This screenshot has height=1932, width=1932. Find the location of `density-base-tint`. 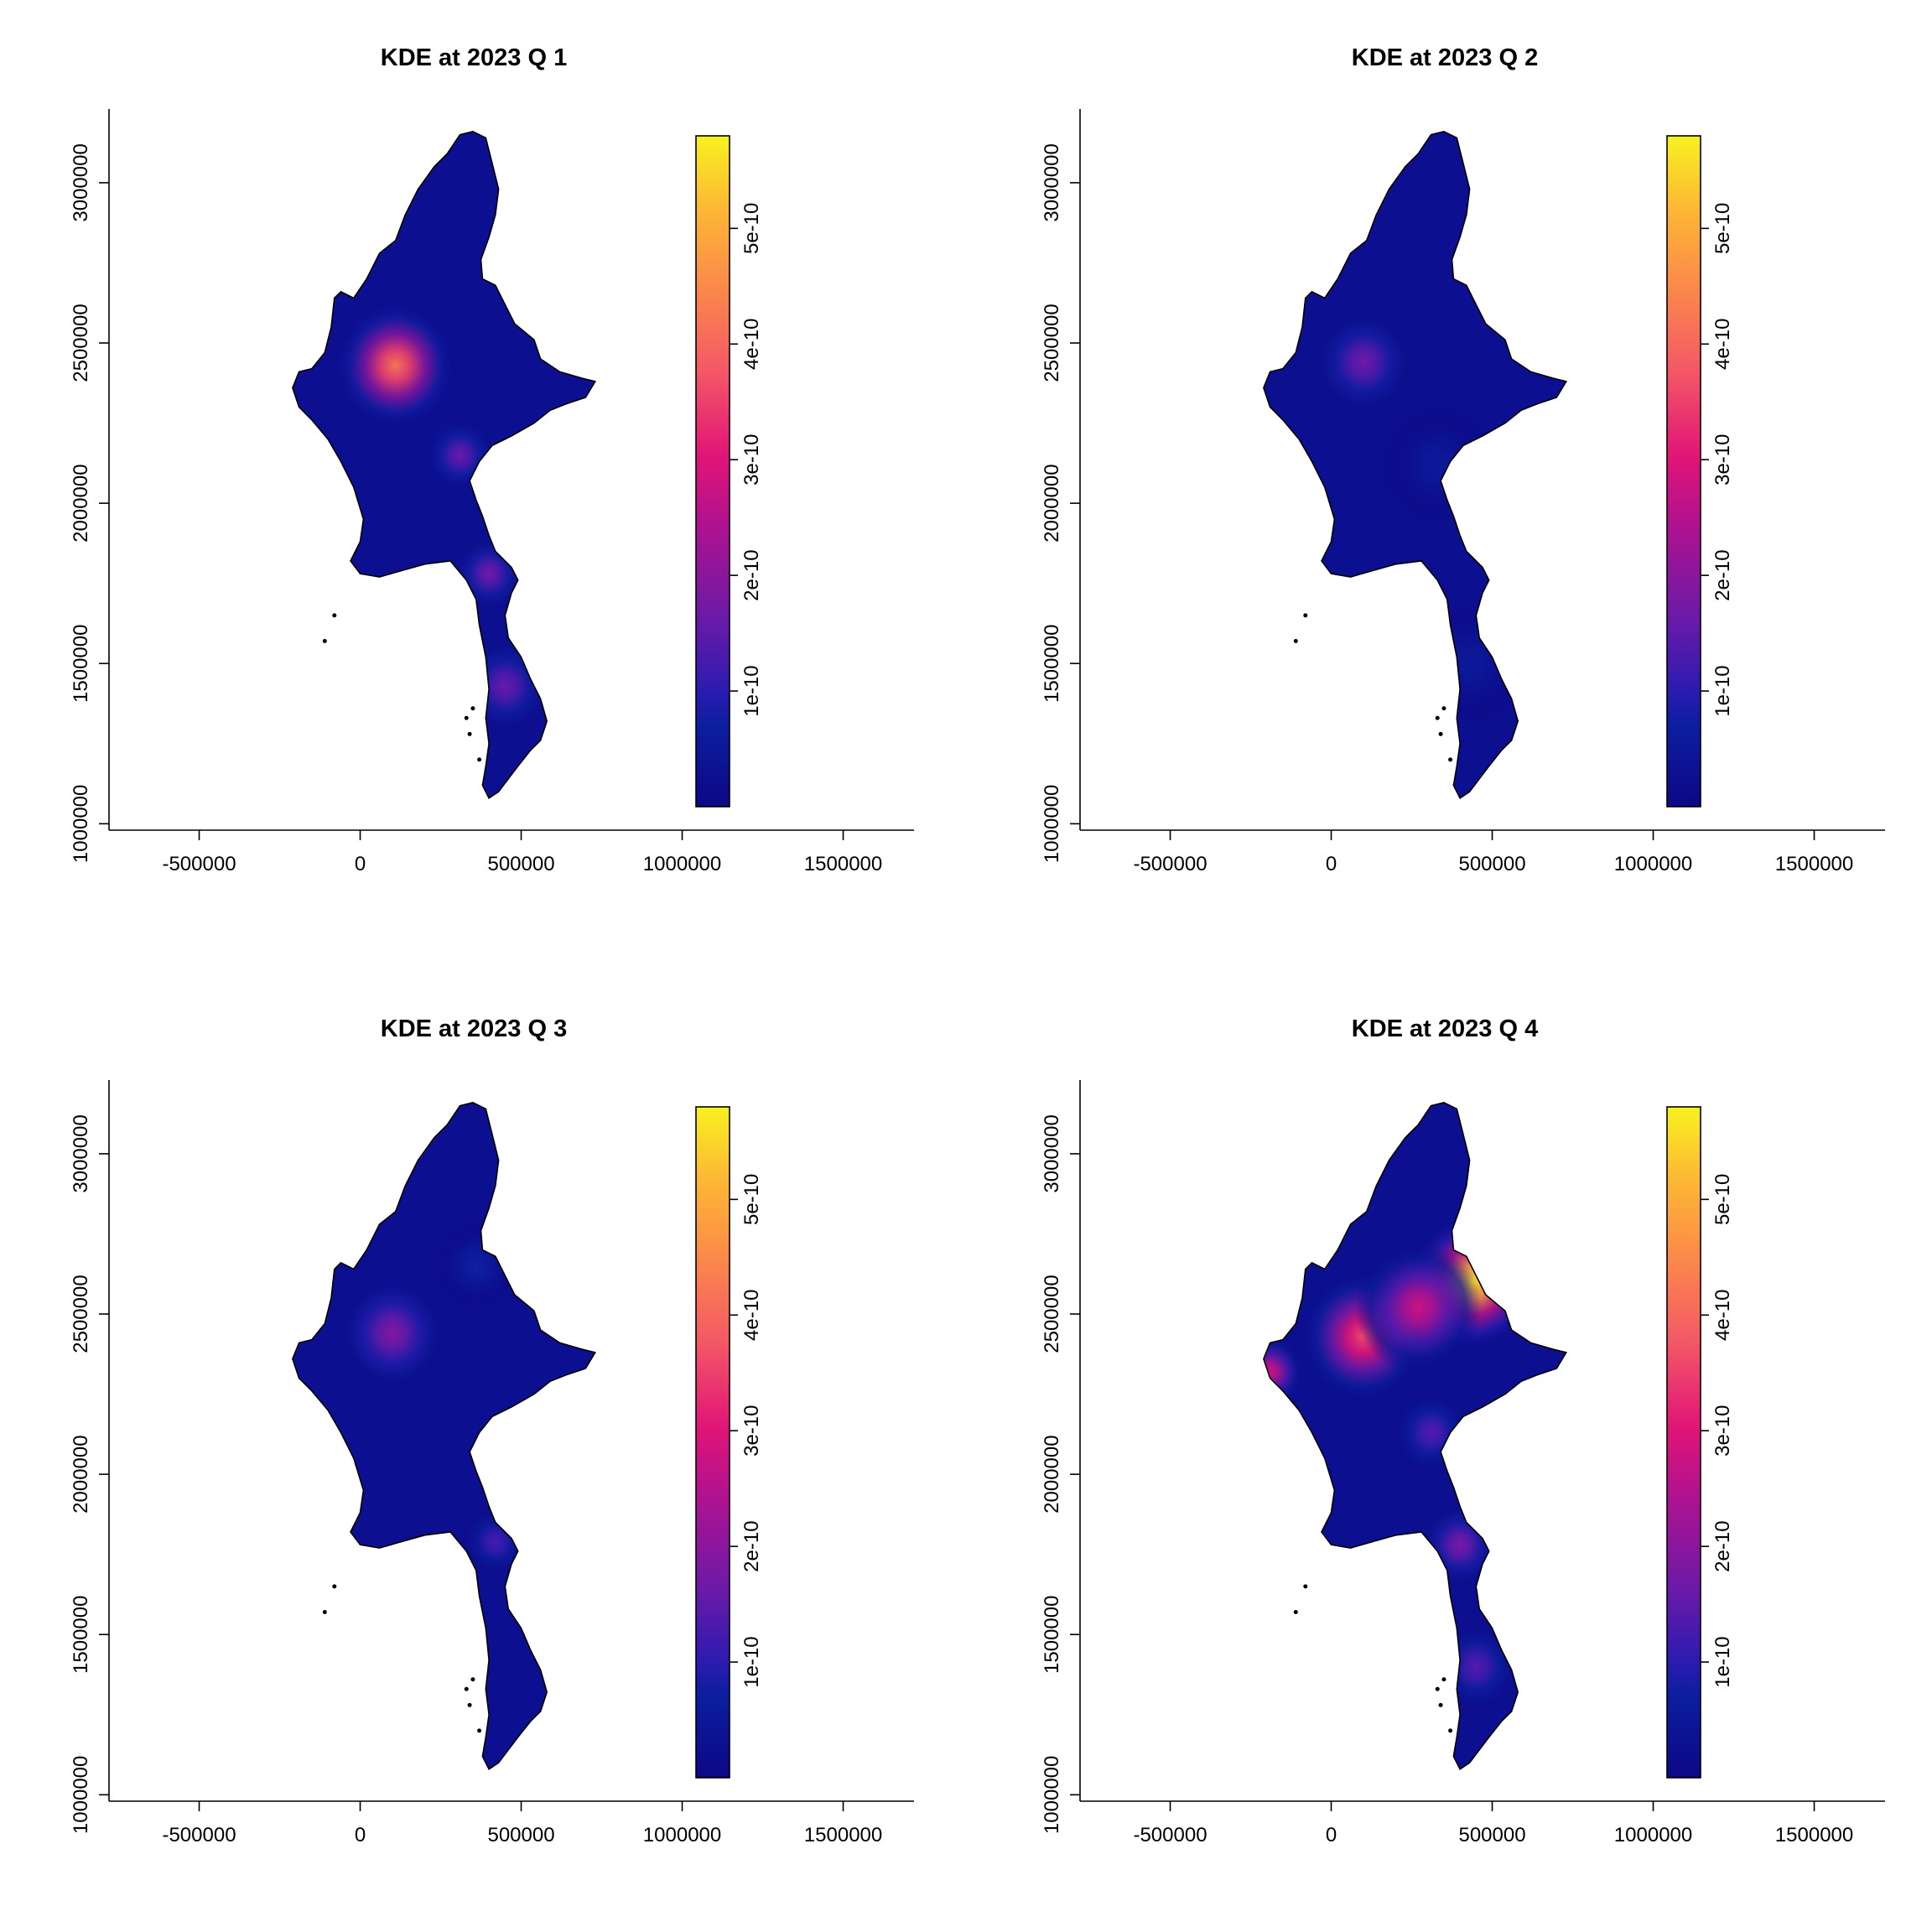

density-base-tint is located at coordinates (1414, 465).